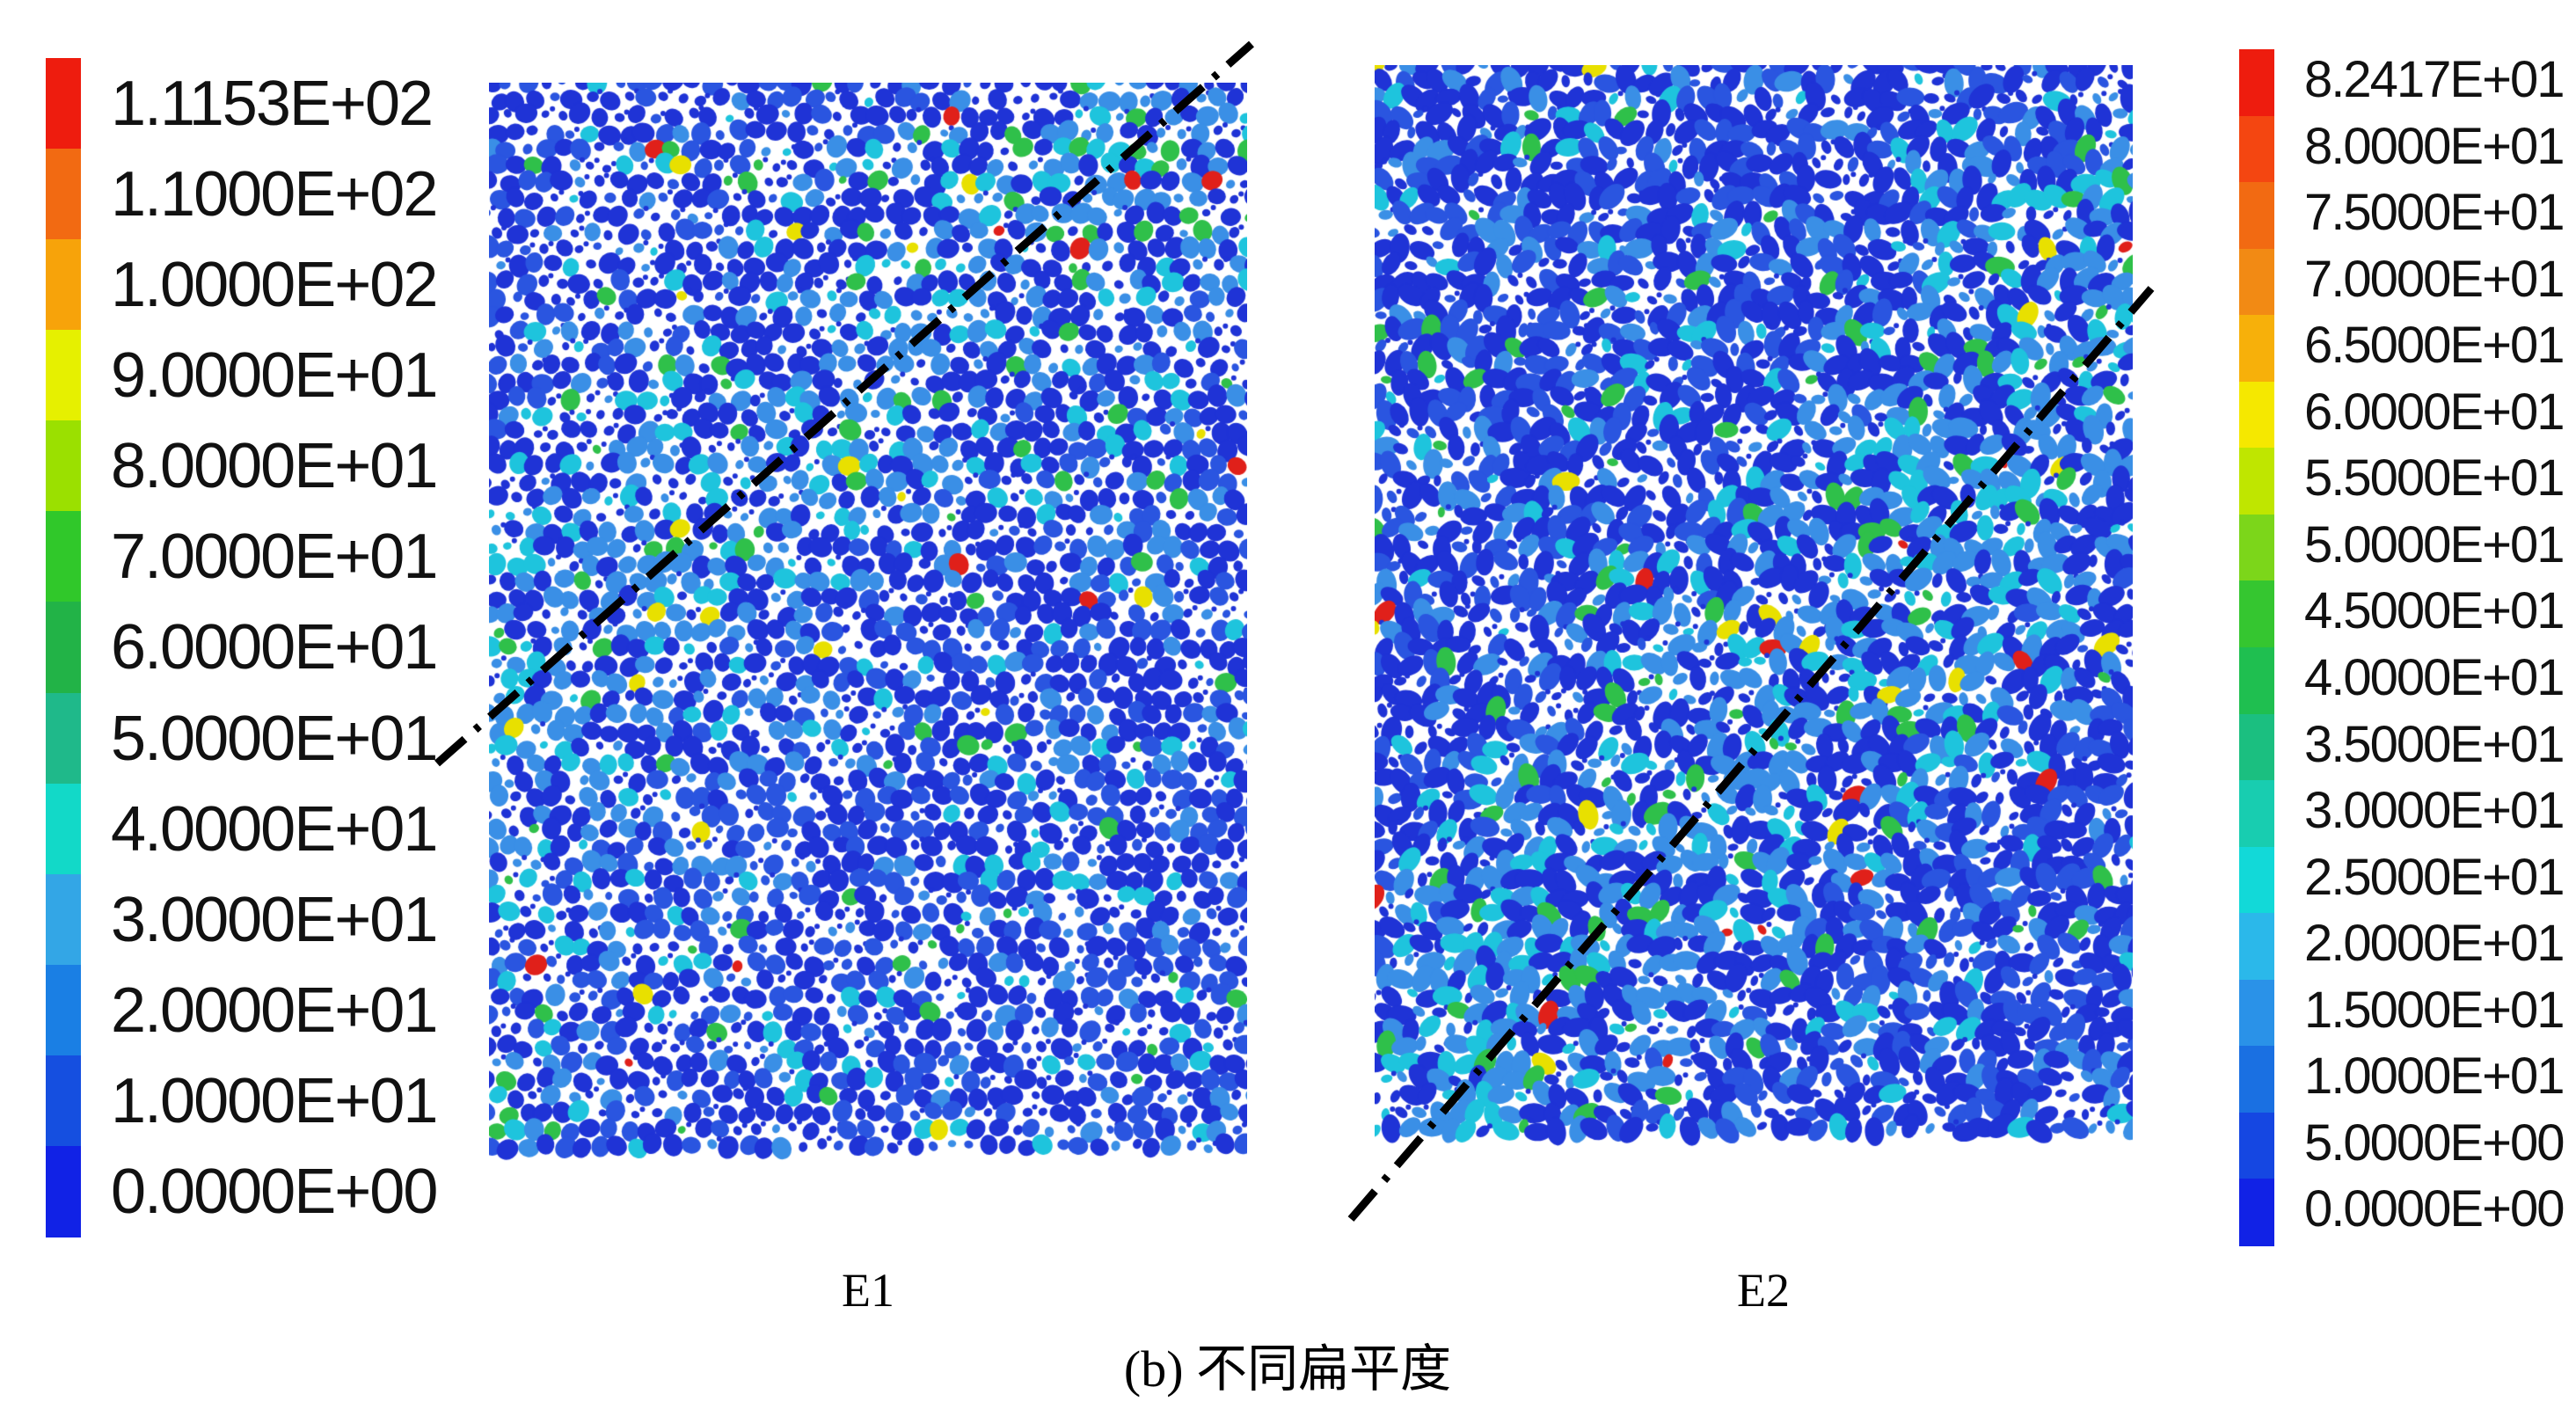 The width and height of the screenshot is (2576, 1409). What do you see at coordinates (2434, 346) in the screenshot?
I see `legend-label: 6.5000E+01` at bounding box center [2434, 346].